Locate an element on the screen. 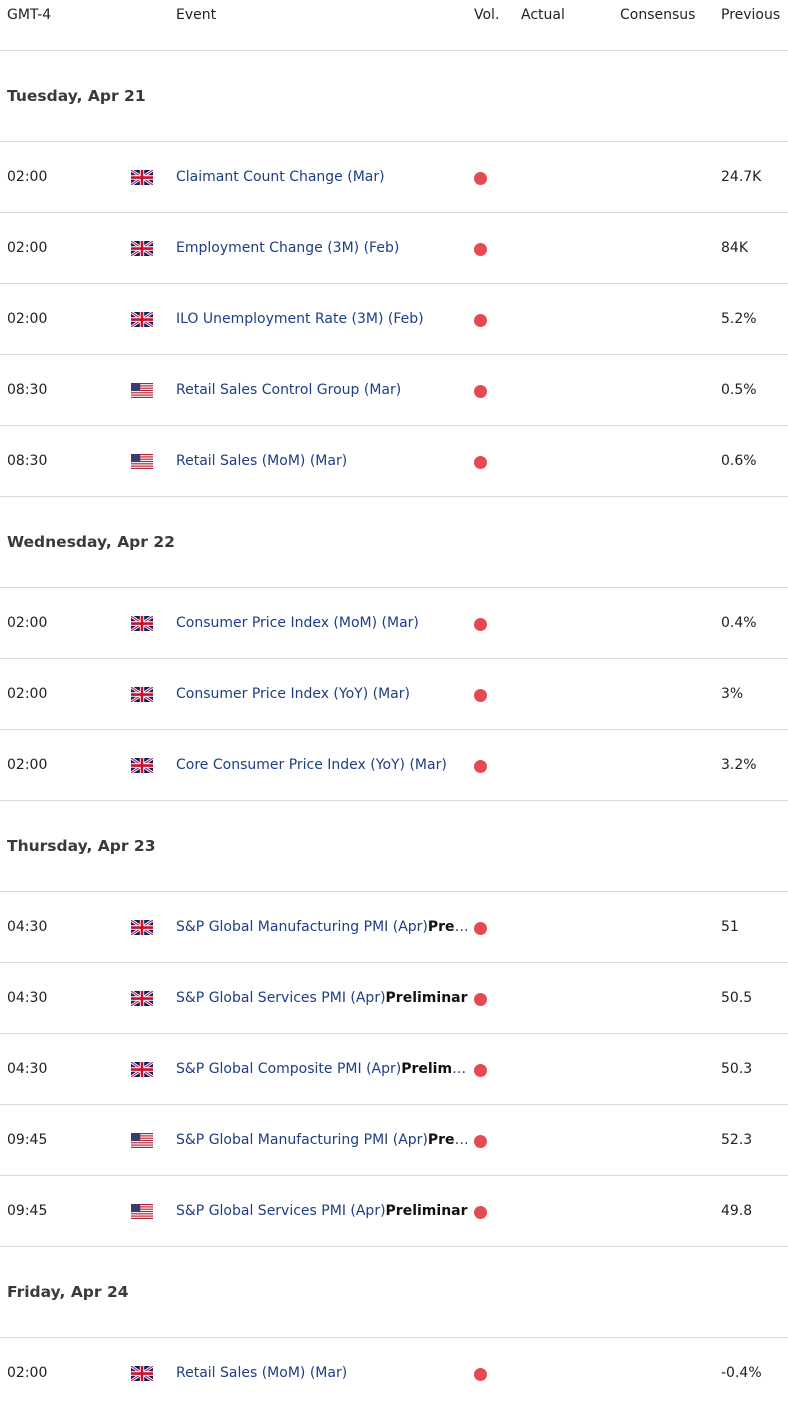 This screenshot has width=788, height=1408. header-timezone: GMT-4 is located at coordinates (29, 15).